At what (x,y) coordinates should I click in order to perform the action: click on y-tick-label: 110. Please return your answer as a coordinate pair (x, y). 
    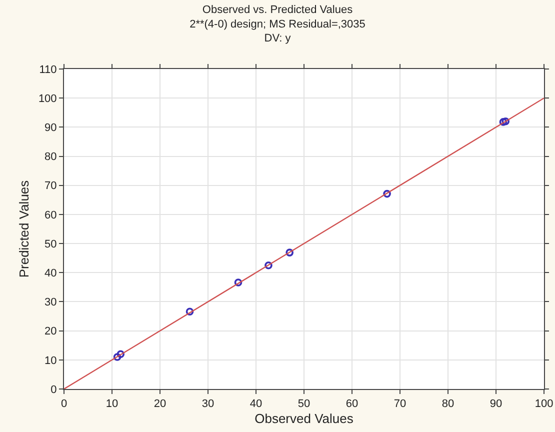
    Looking at the image, I should click on (48, 70).